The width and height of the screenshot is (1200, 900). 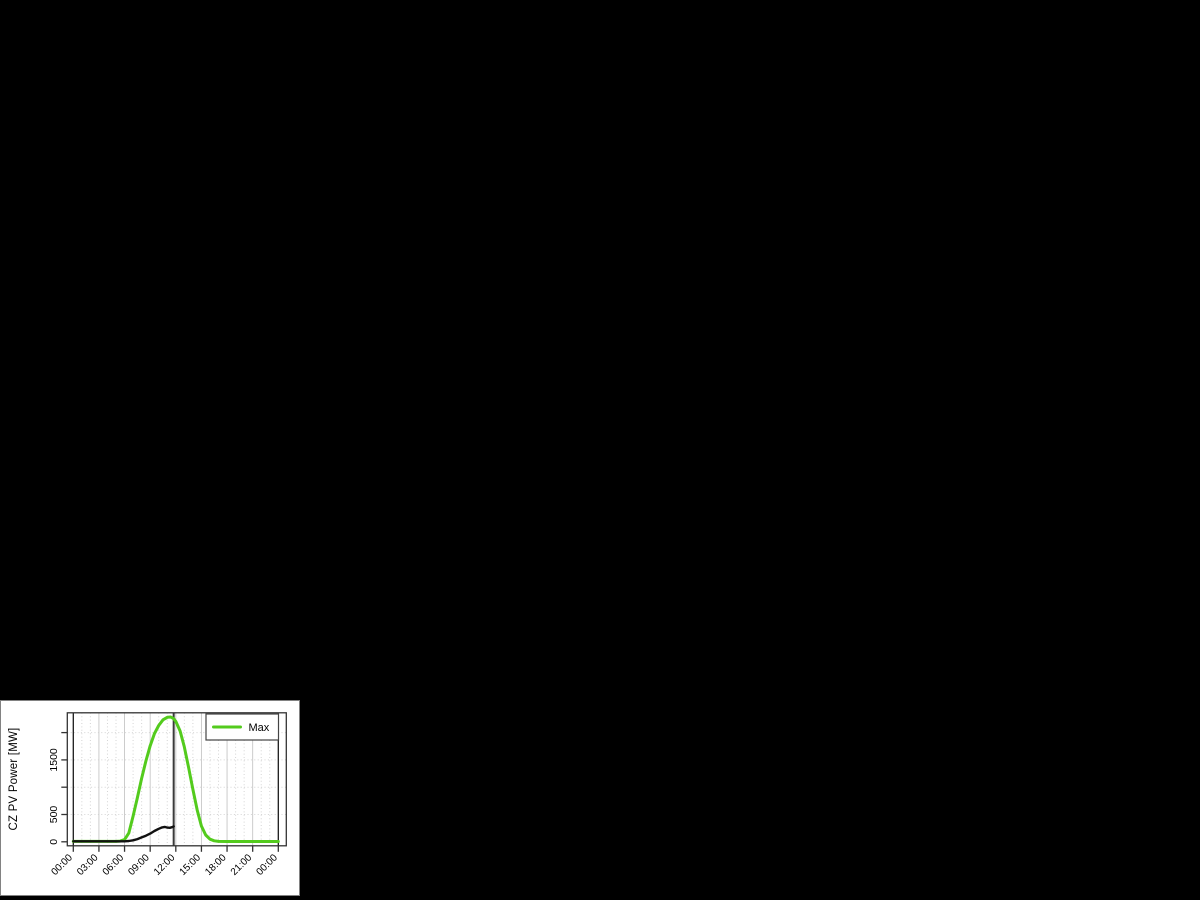 What do you see at coordinates (242, 727) in the screenshot?
I see `chart-legend: Max` at bounding box center [242, 727].